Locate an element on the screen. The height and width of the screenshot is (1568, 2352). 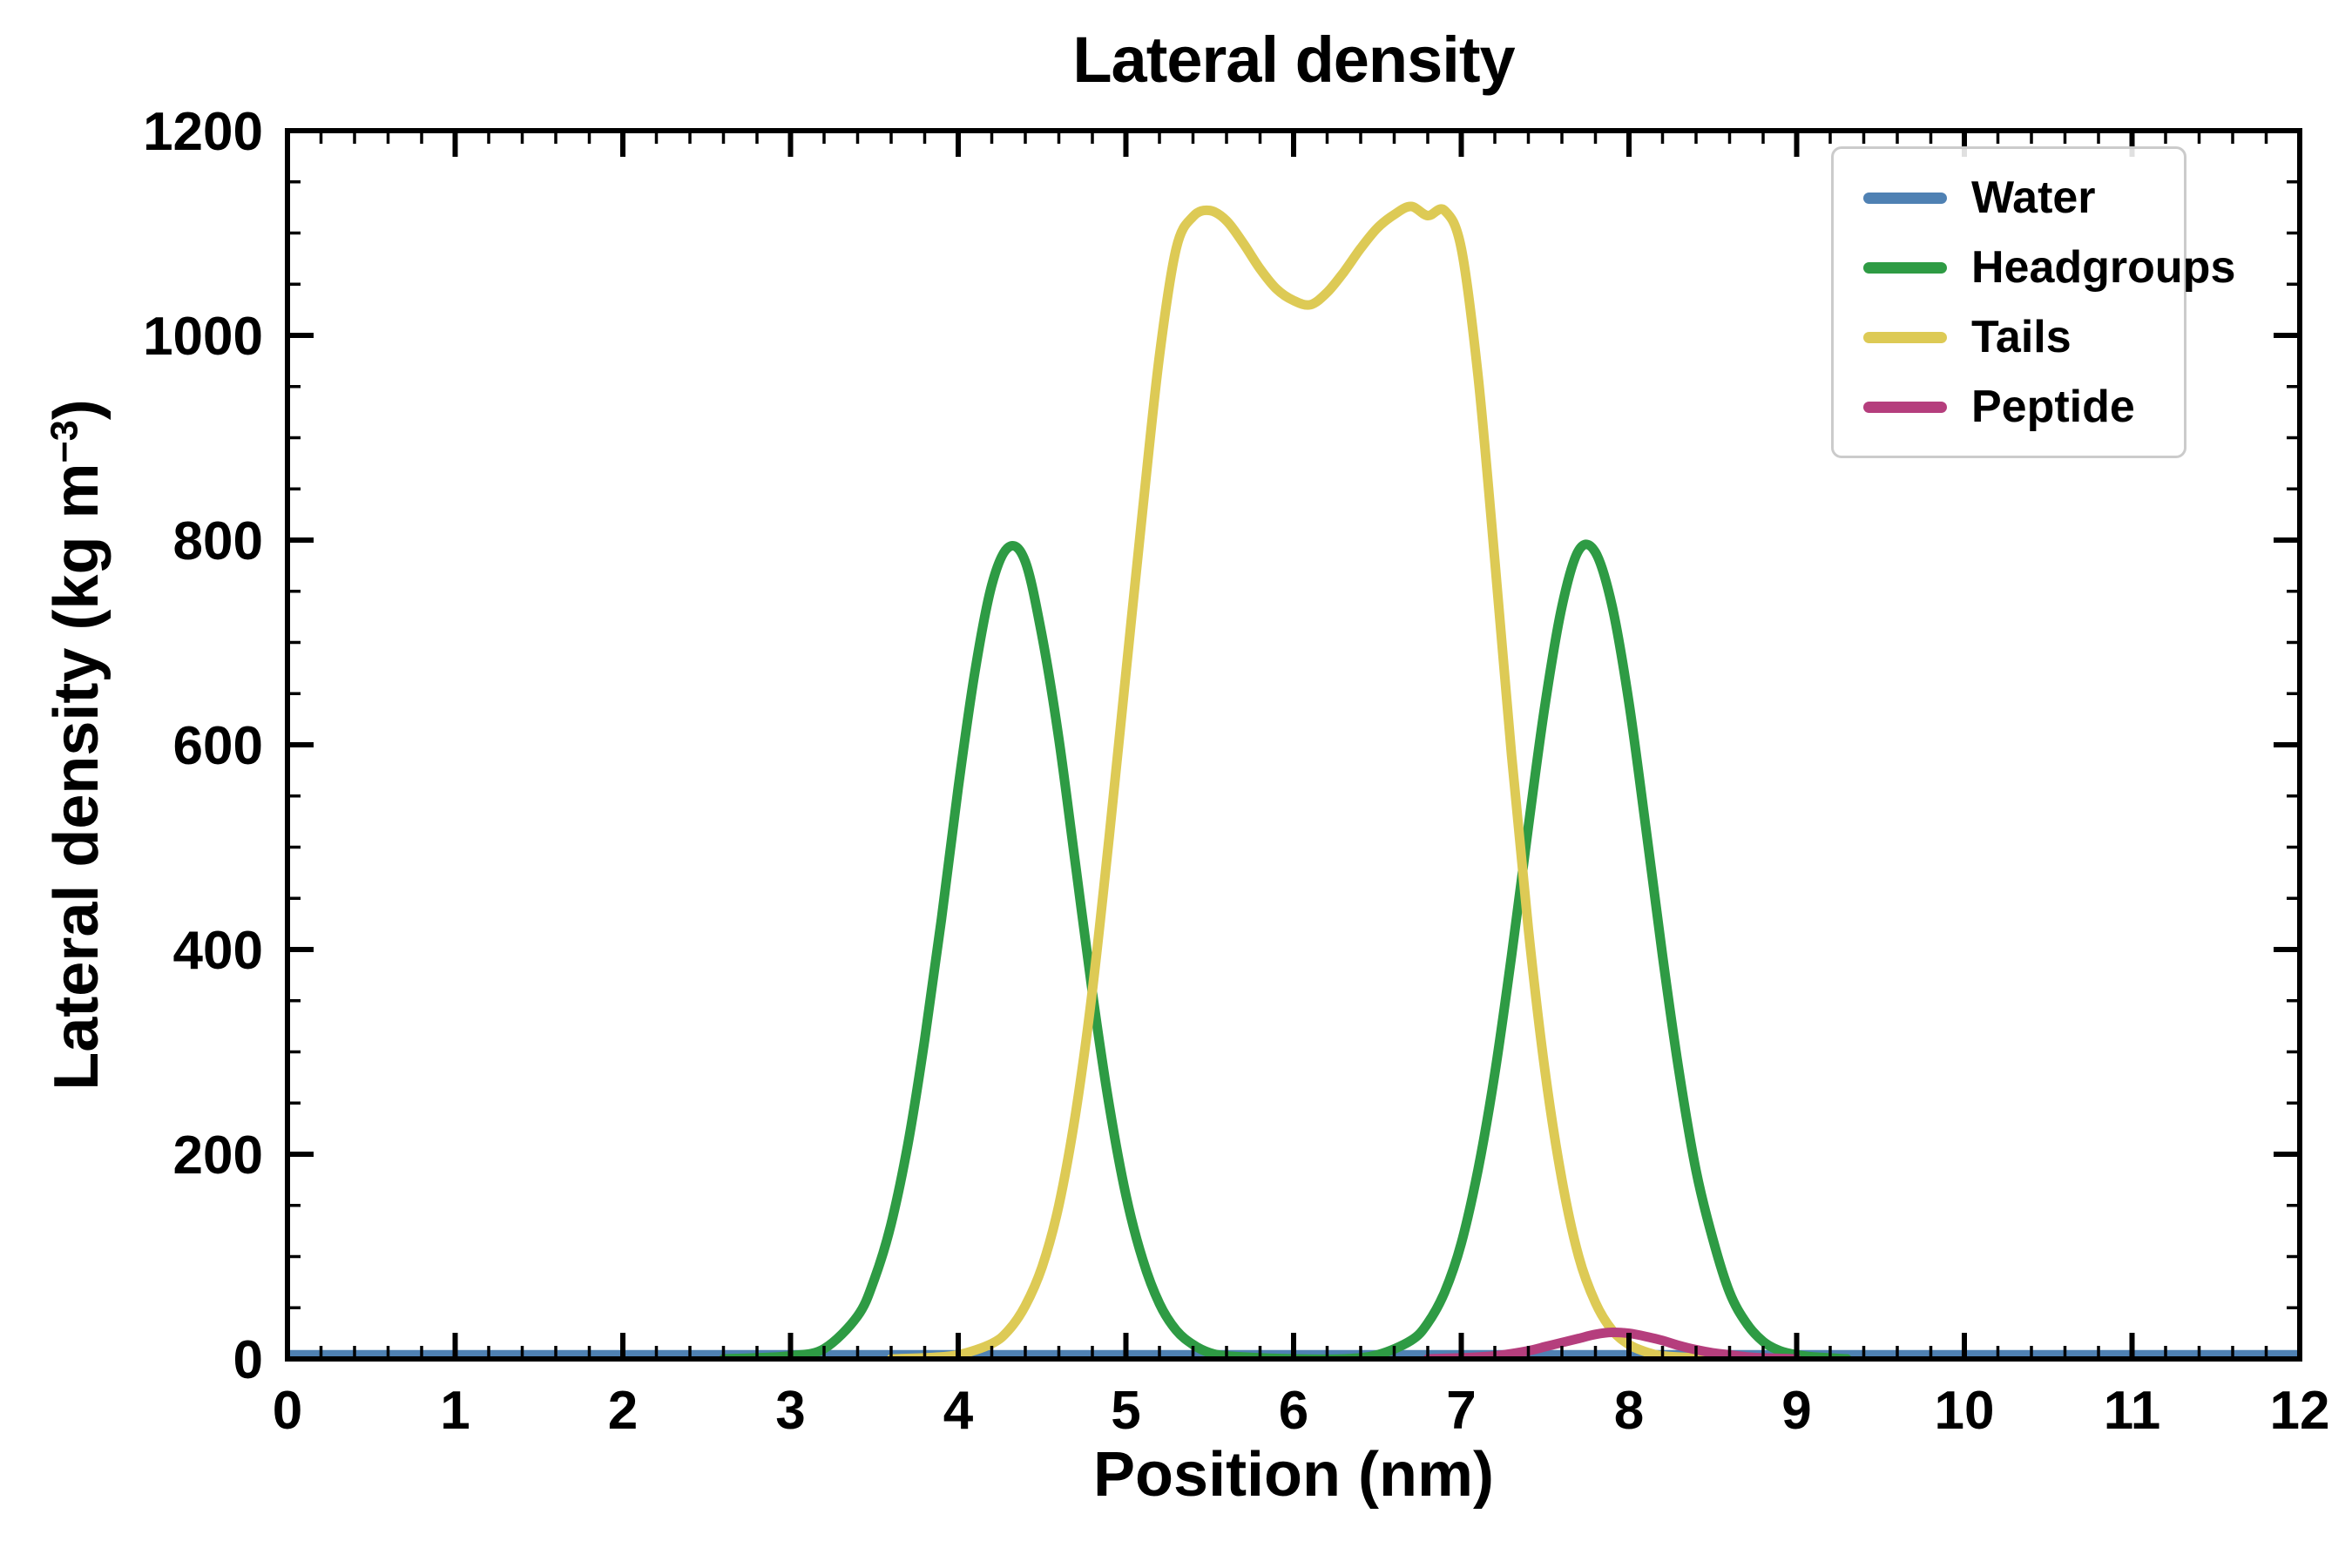
y-axis-label-text: Lateral density (kg m is located at coordinates (77, 777).